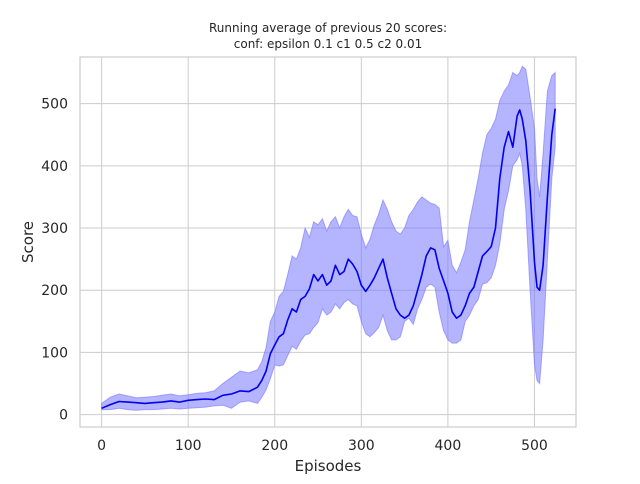 This screenshot has height=484, width=640. What do you see at coordinates (361, 446) in the screenshot?
I see `x-tick-label: 300` at bounding box center [361, 446].